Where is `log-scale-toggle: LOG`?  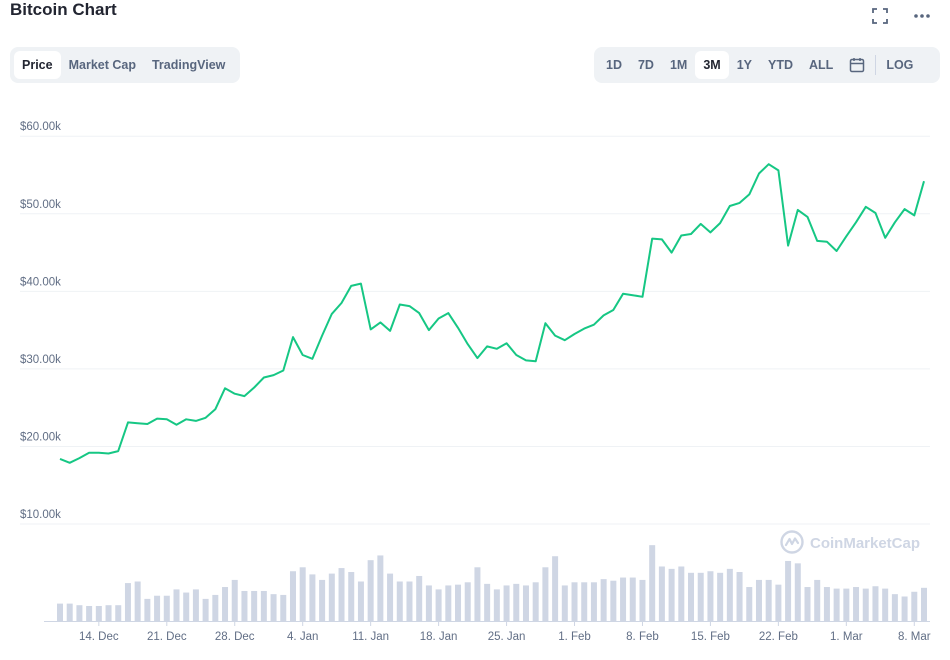 log-scale-toggle: LOG is located at coordinates (900, 65).